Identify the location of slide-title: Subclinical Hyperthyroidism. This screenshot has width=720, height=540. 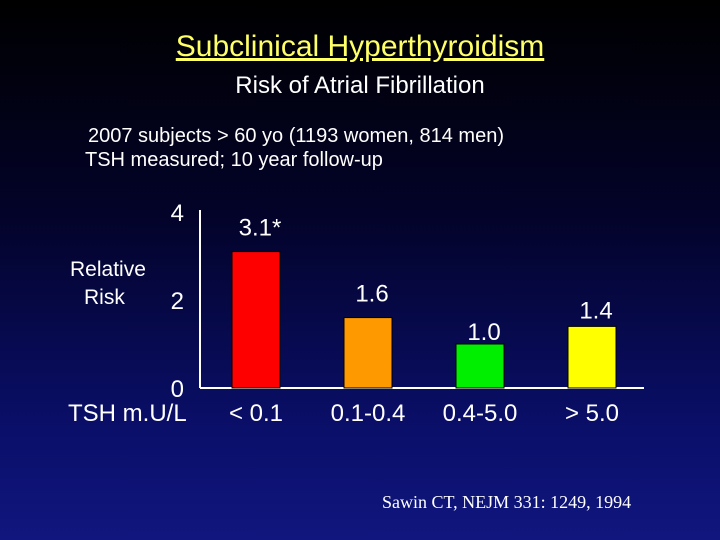
(360, 46).